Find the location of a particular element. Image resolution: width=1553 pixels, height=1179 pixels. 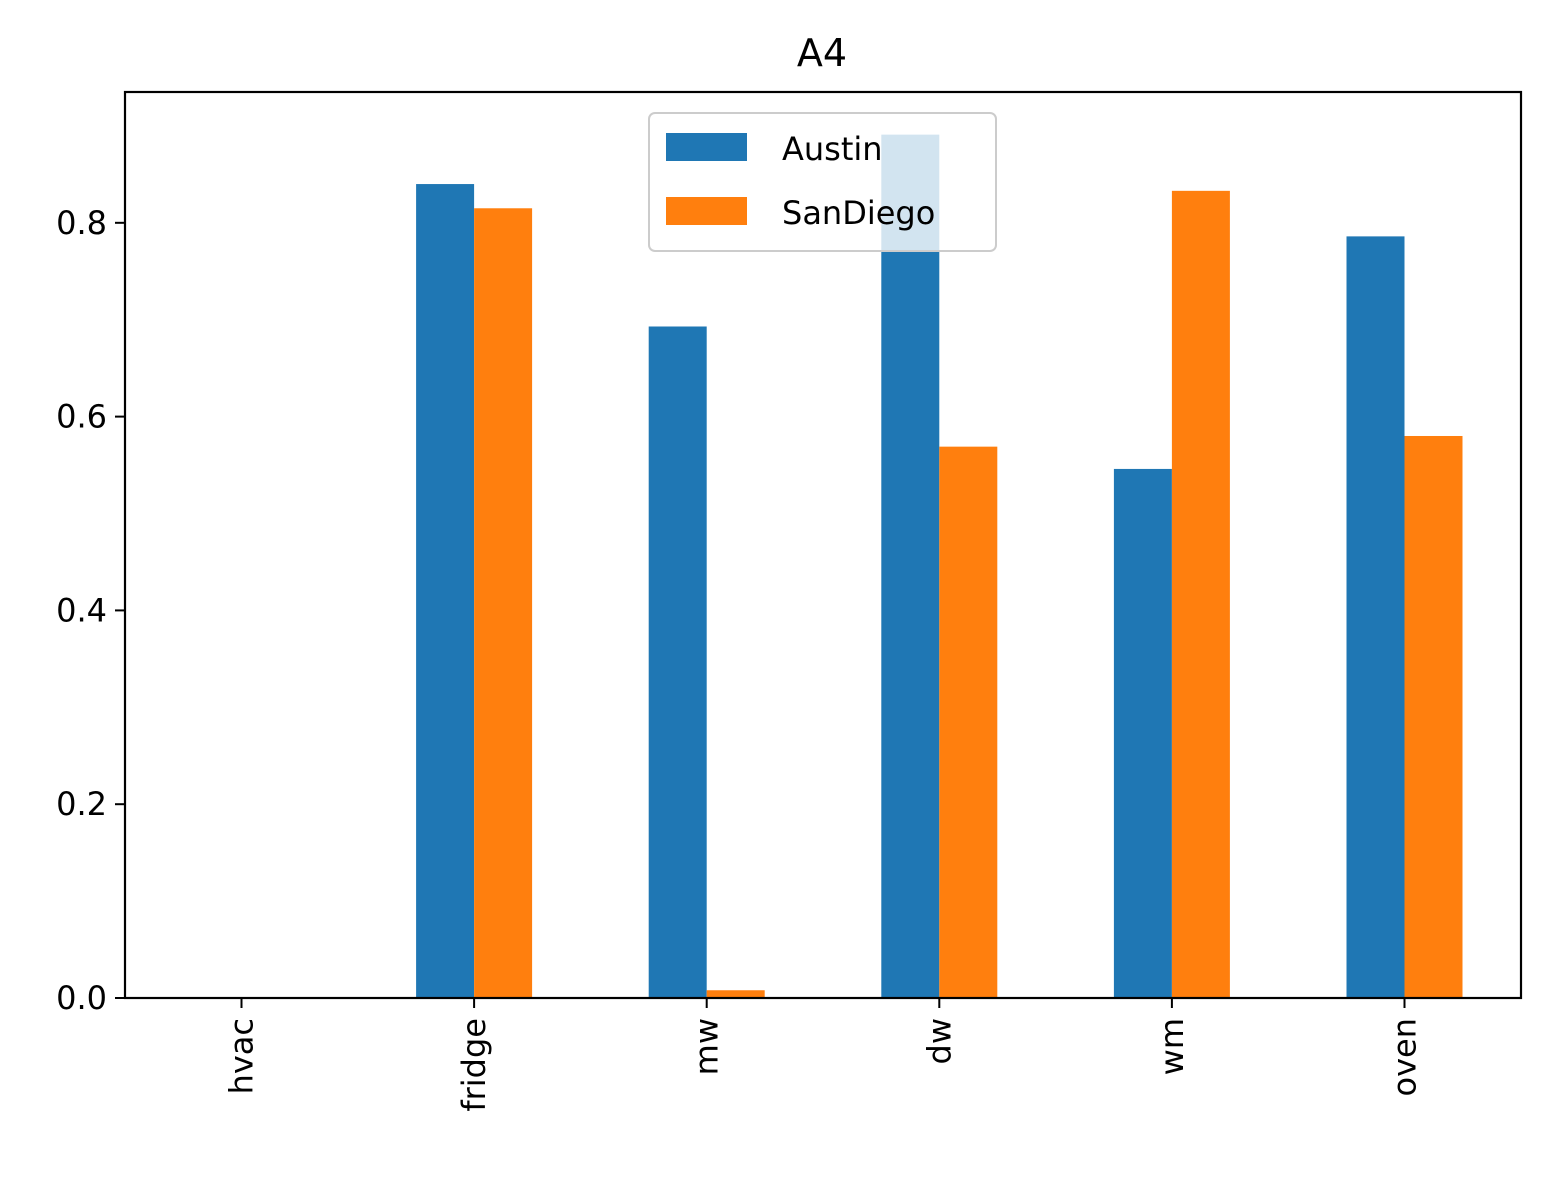

x-tick-label-oven: oven is located at coordinates (1405, 1057).